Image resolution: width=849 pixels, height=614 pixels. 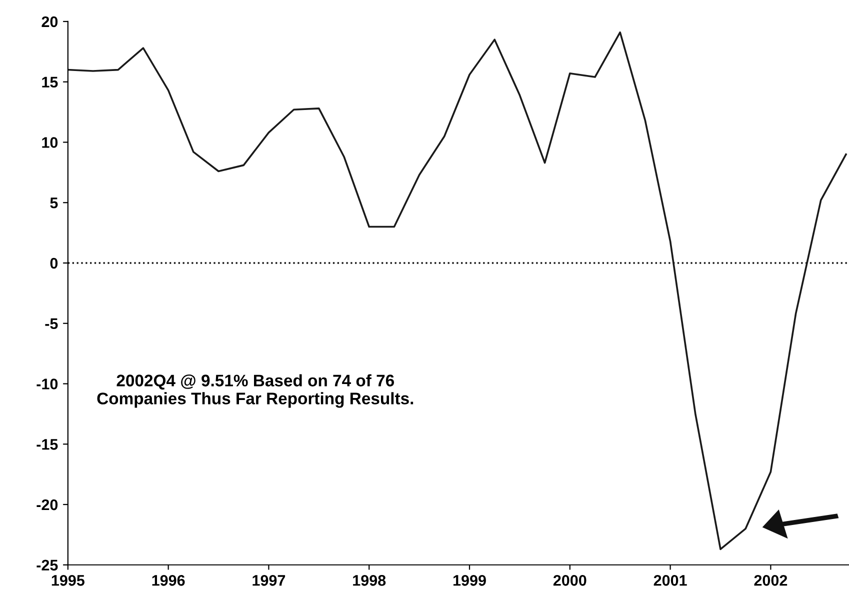 What do you see at coordinates (670, 580) in the screenshot?
I see `x-tick-label: 2001` at bounding box center [670, 580].